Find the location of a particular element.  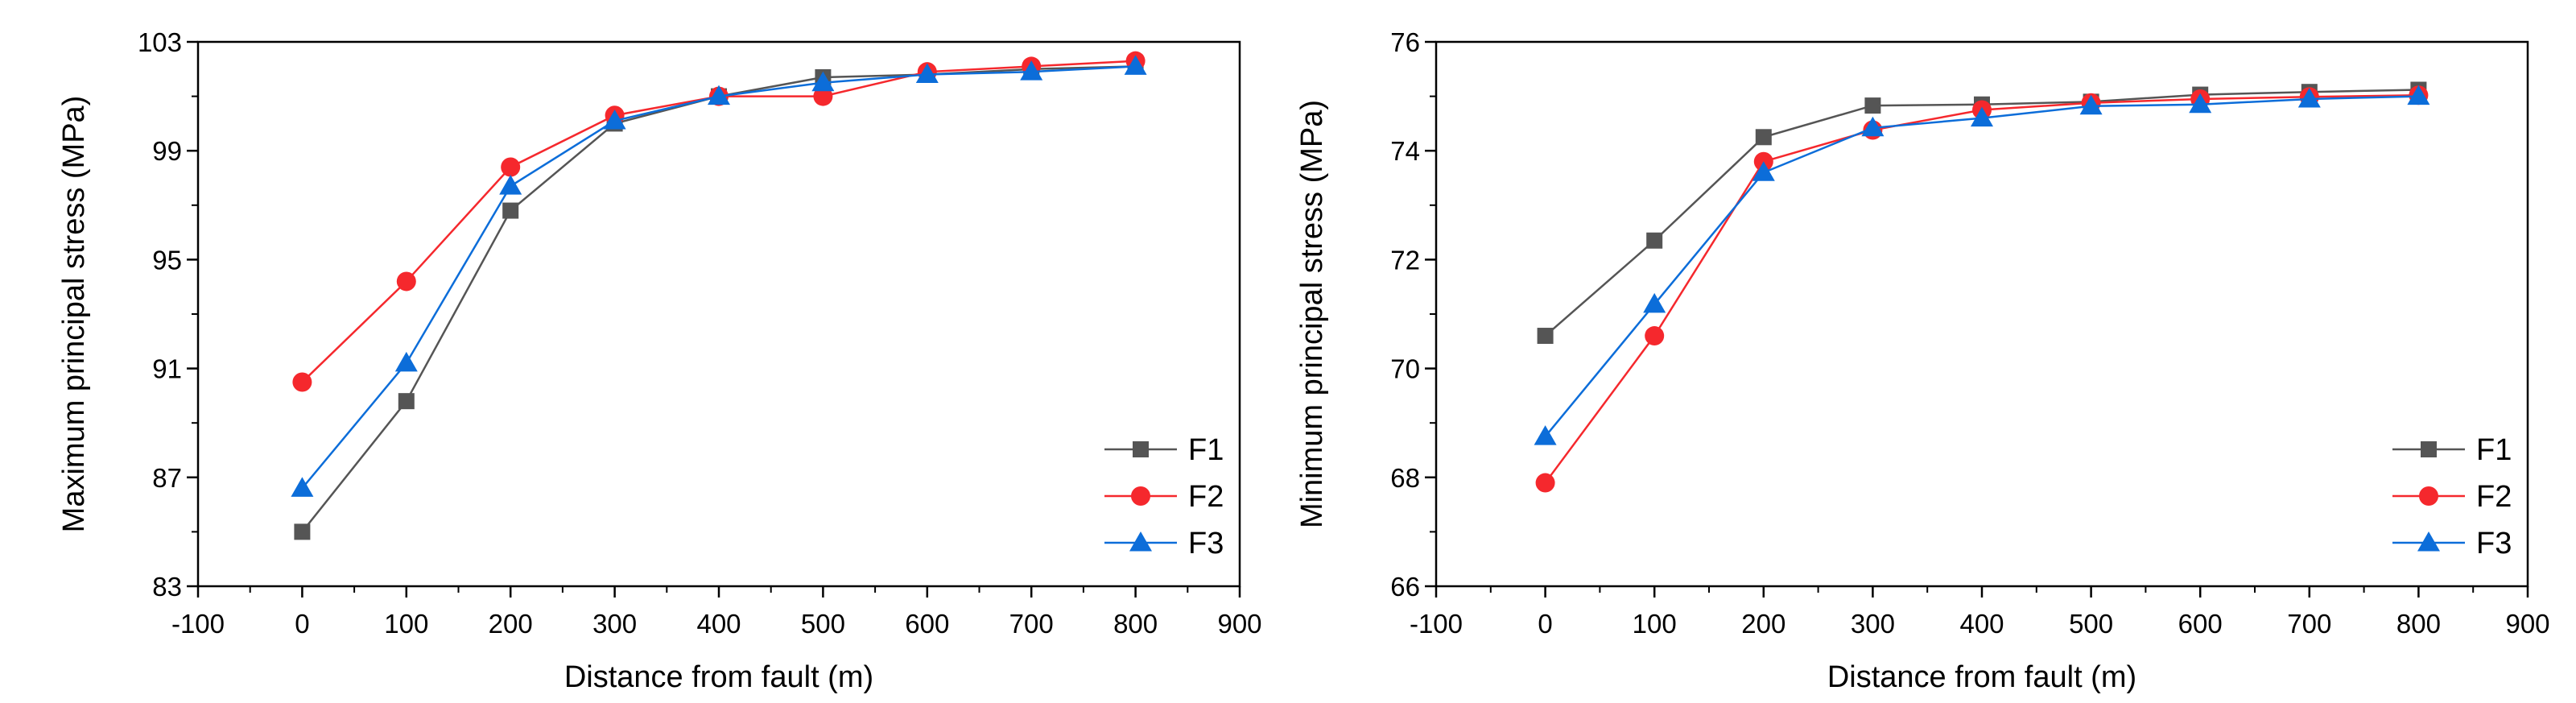

y-tick-label: 72 is located at coordinates (1405, 260).